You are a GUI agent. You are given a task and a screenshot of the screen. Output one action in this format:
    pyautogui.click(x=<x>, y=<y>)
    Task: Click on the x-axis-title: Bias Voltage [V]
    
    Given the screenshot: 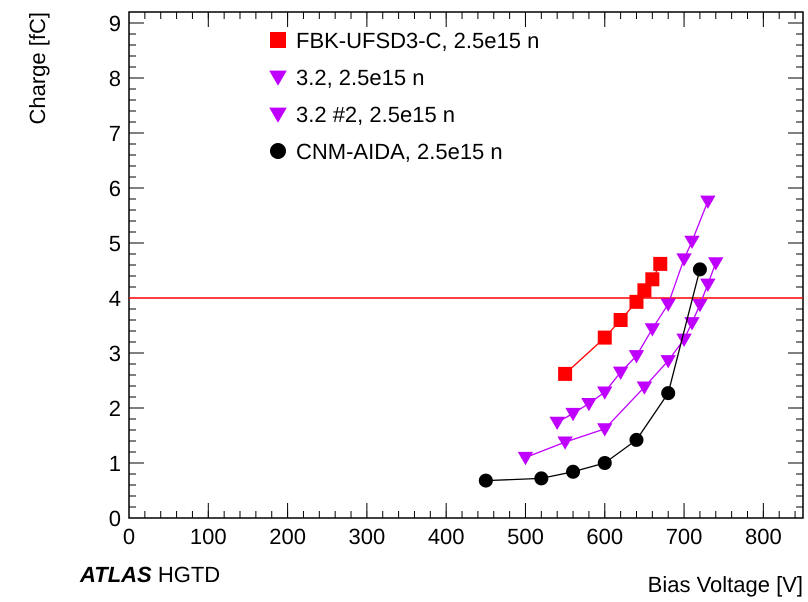 What is the action you would take?
    pyautogui.click(x=725, y=584)
    